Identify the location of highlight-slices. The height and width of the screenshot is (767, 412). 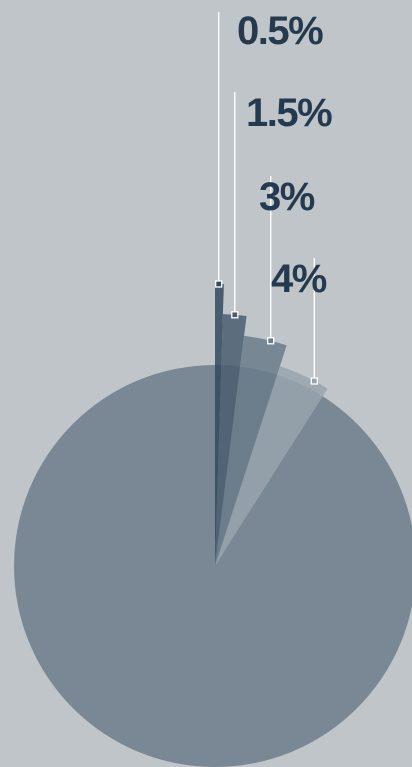
(271, 425).